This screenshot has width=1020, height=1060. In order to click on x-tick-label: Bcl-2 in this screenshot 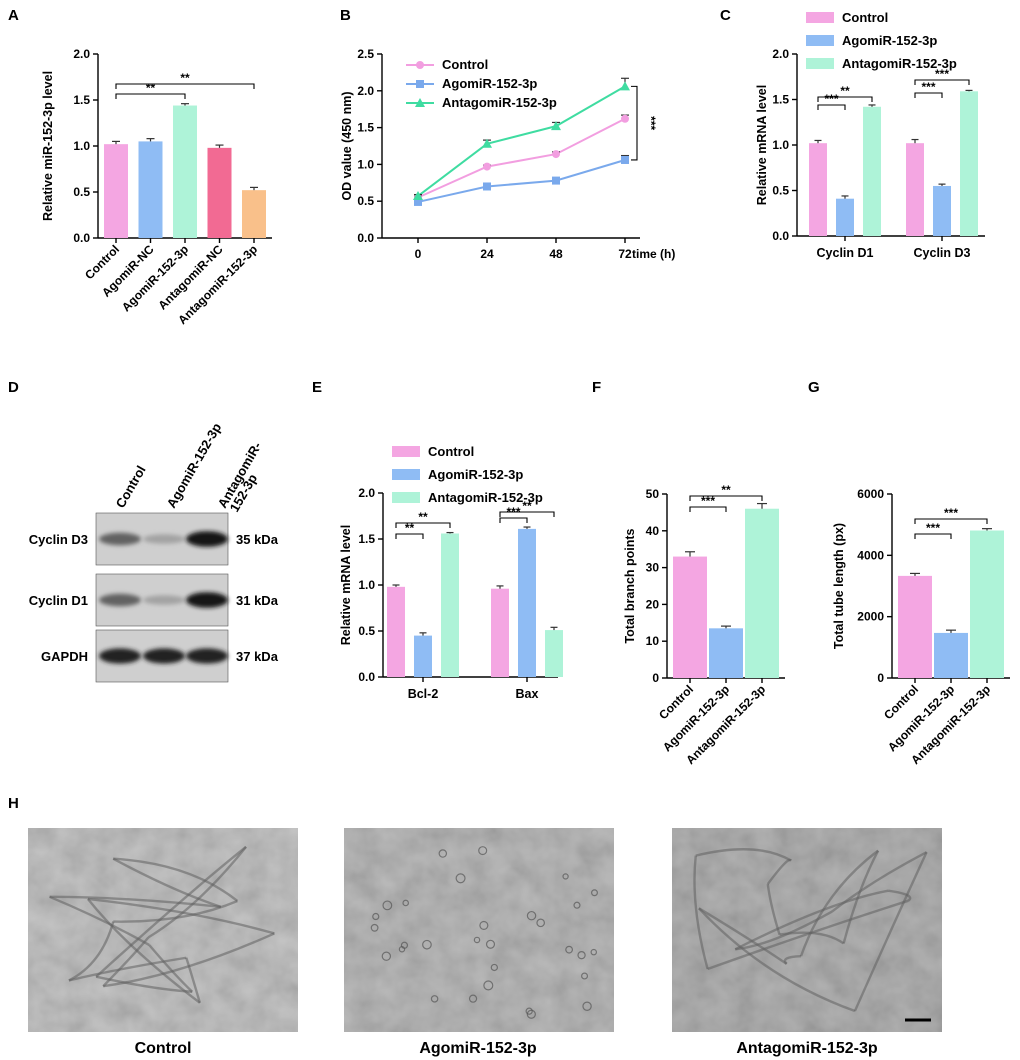, I will do `click(423, 694)`.